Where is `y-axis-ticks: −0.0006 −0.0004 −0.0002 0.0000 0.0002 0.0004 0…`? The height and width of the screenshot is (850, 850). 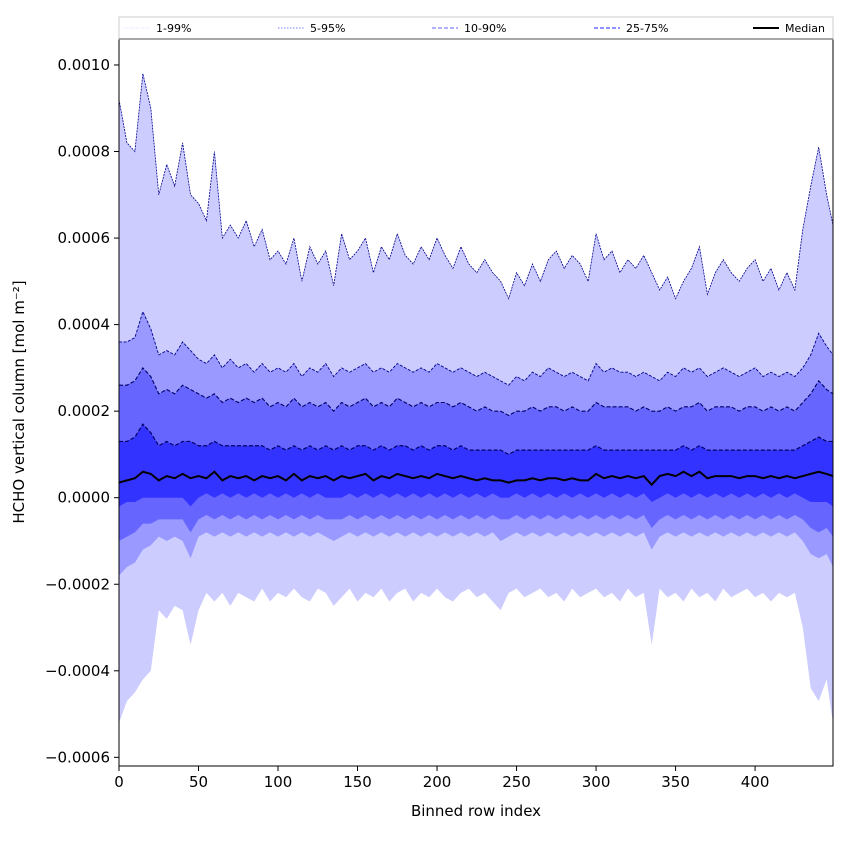 y-axis-ticks: −0.0006 −0.0004 −0.0002 0.0000 0.0002 0.0004 0… is located at coordinates (82, 411).